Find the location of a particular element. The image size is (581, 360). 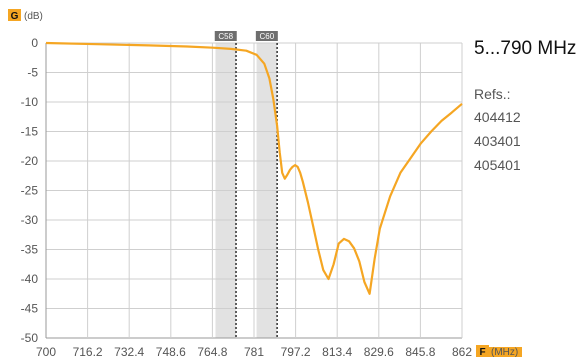

x-tick-label: 716.2 is located at coordinates (88, 352).